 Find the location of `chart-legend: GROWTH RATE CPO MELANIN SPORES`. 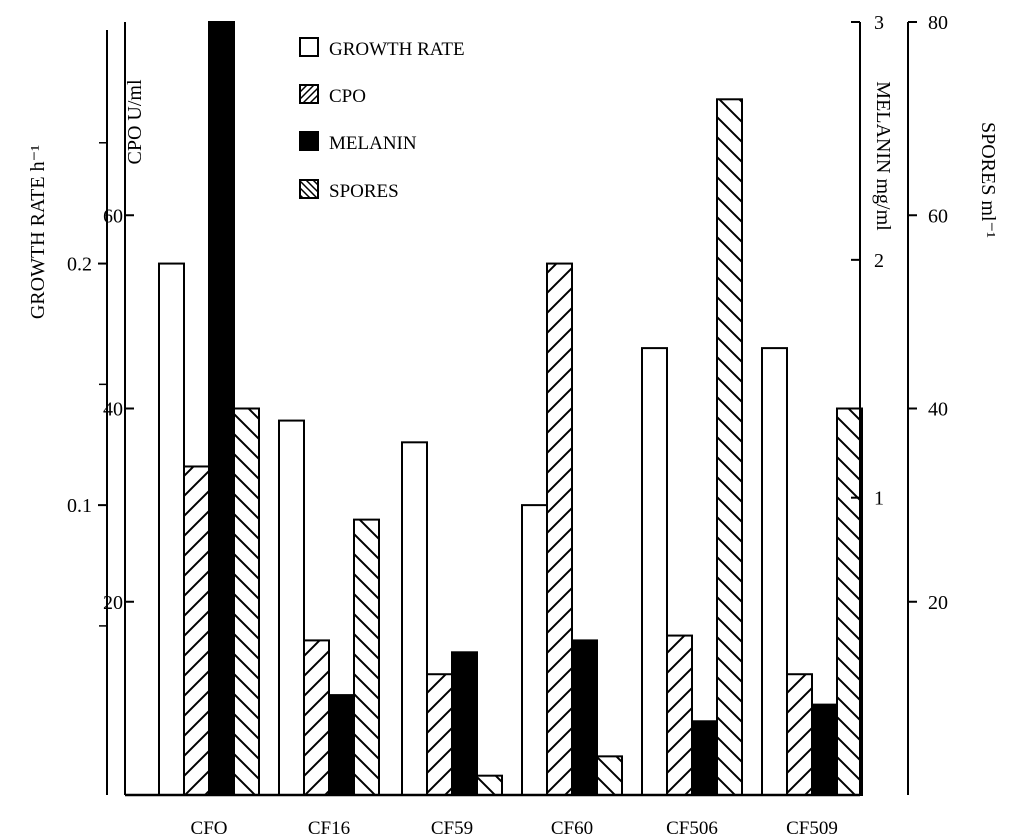

chart-legend: GROWTH RATE CPO MELANIN SPORES is located at coordinates (382, 119).